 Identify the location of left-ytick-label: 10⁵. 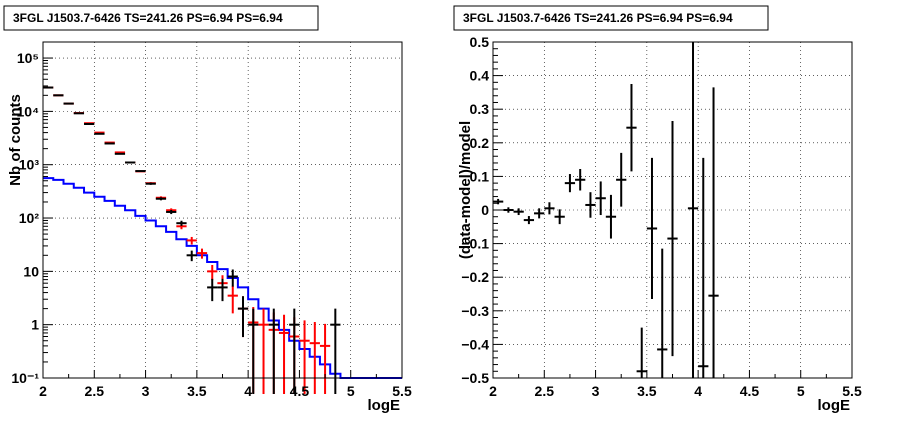
(28, 58).